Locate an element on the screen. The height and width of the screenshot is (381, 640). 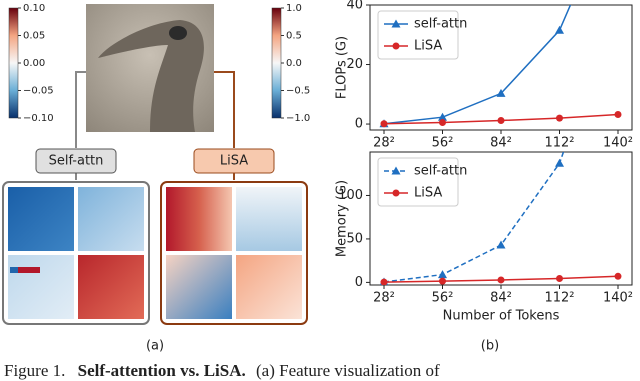
y-tick-label: 100 is located at coordinates (350, 195).